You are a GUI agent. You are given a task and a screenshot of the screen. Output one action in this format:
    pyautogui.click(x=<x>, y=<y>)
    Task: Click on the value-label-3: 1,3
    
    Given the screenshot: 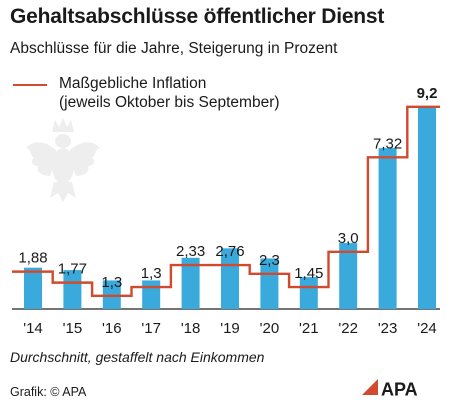 What is the action you would take?
    pyautogui.click(x=151, y=273)
    